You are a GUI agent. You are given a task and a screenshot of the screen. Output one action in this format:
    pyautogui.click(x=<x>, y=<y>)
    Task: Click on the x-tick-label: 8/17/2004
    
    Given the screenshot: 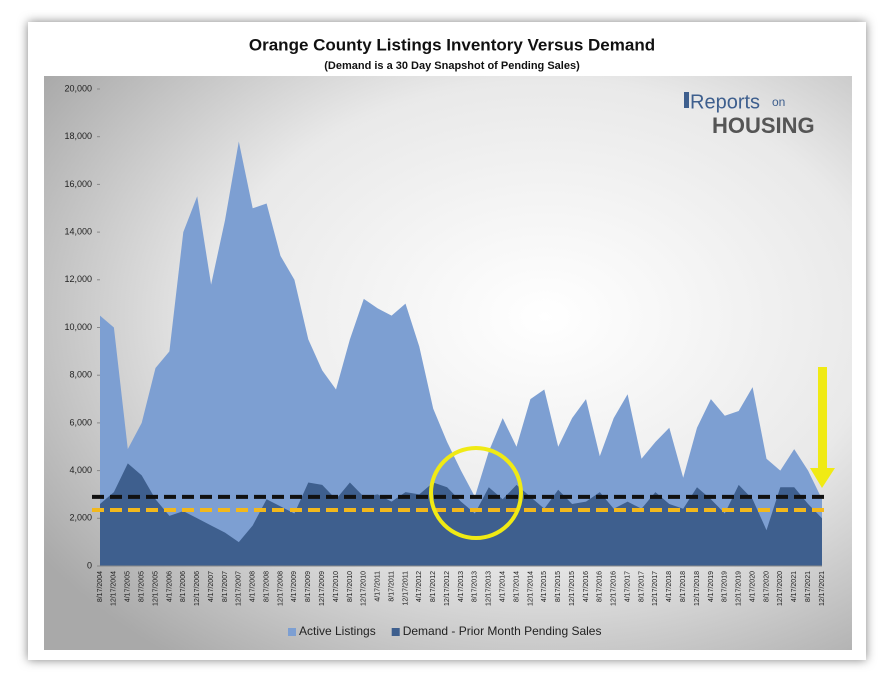 What is the action you would take?
    pyautogui.click(x=100, y=586)
    